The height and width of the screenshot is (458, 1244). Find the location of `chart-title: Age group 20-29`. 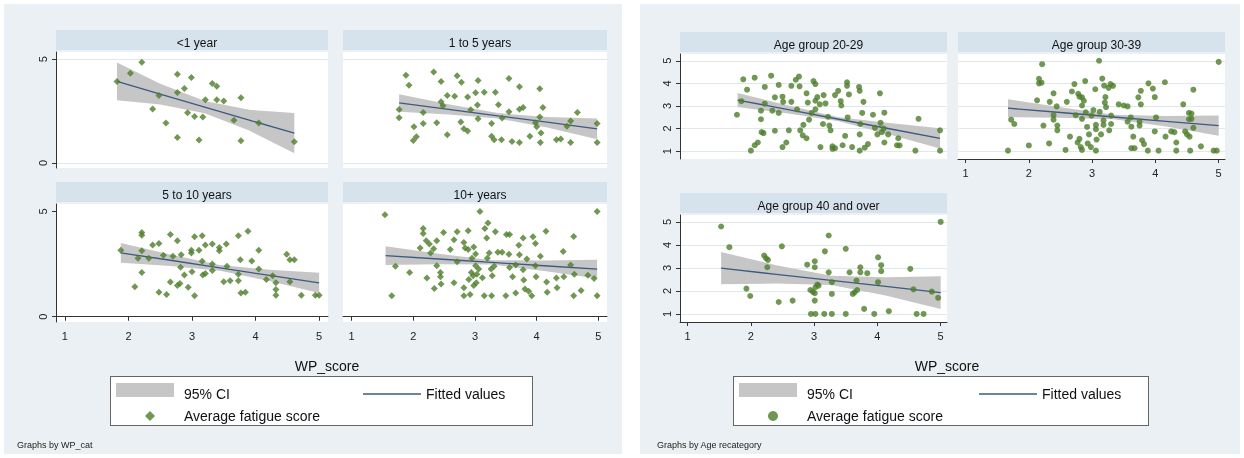

chart-title: Age group 20-29 is located at coordinates (818, 45).